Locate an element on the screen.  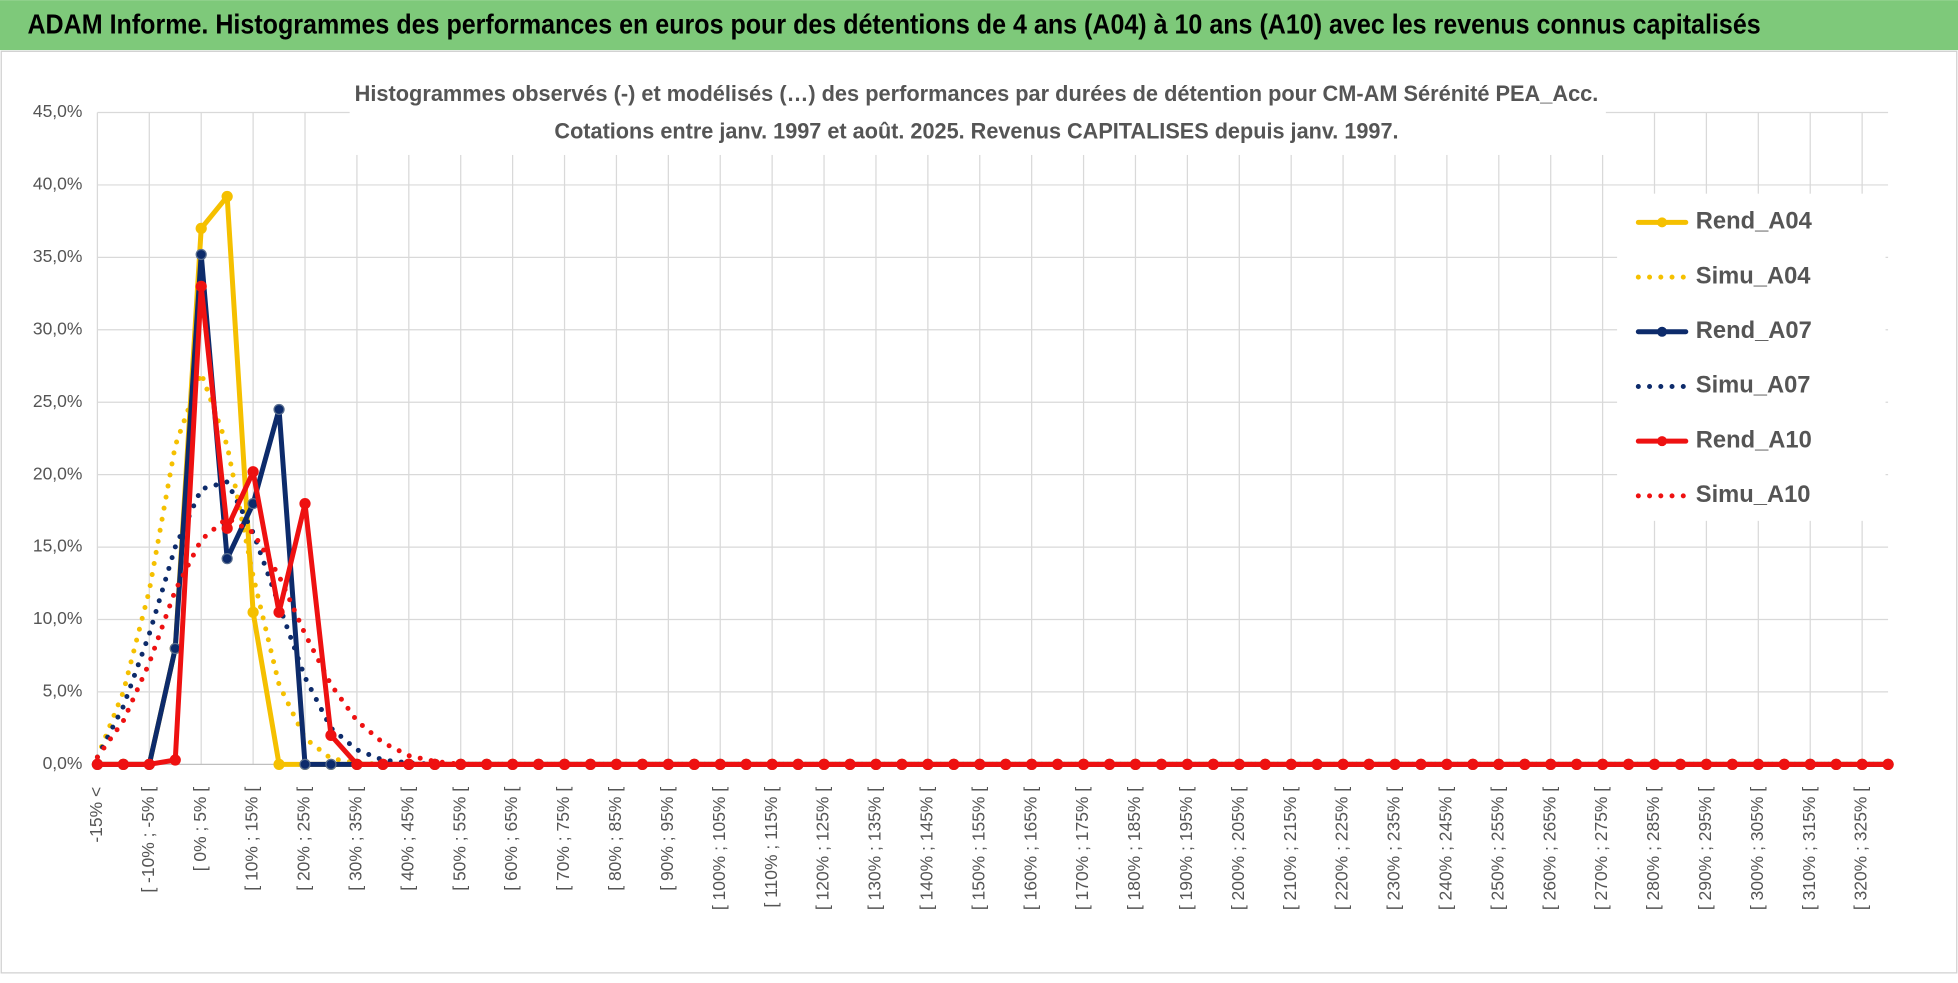
legend-background is located at coordinates (1751, 357).